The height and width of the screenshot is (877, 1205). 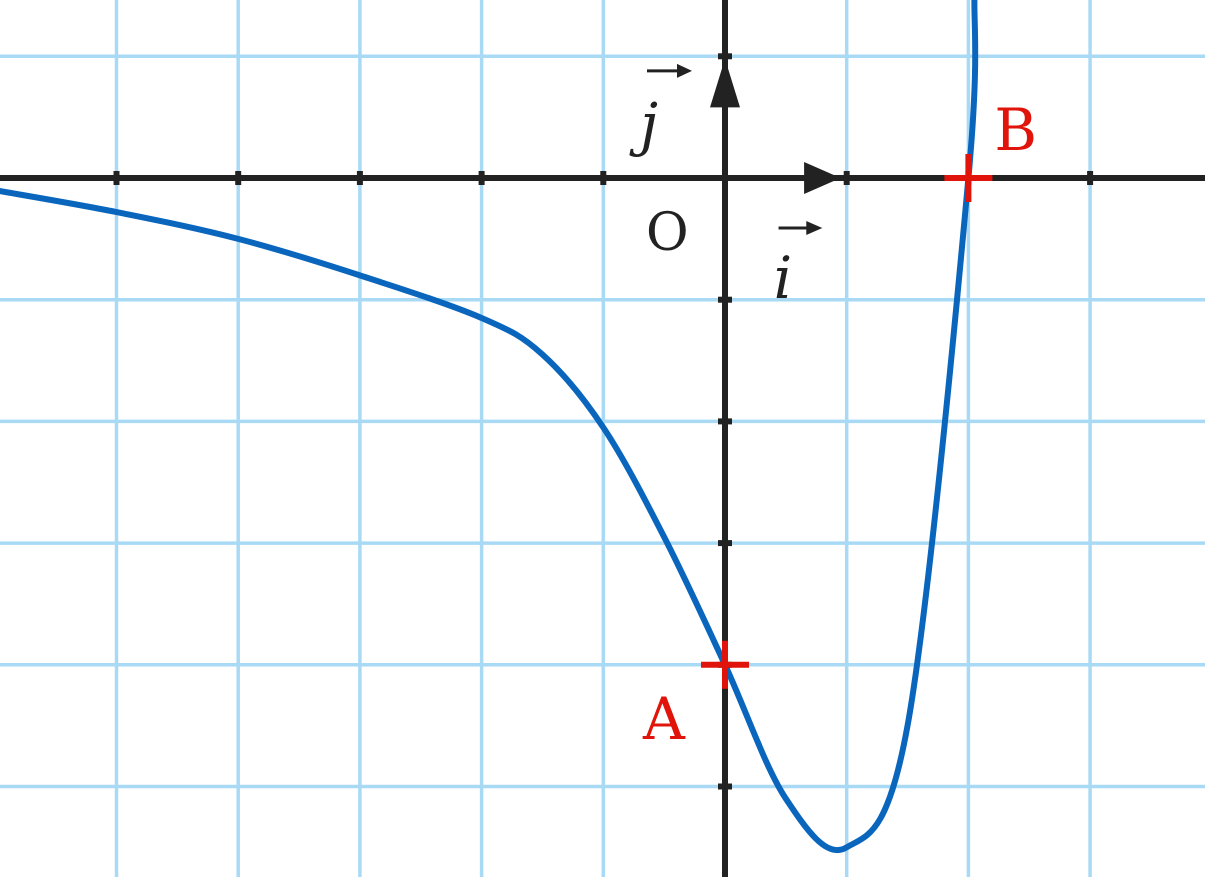 What do you see at coordinates (990, 149) in the screenshot?
I see `point-B: B` at bounding box center [990, 149].